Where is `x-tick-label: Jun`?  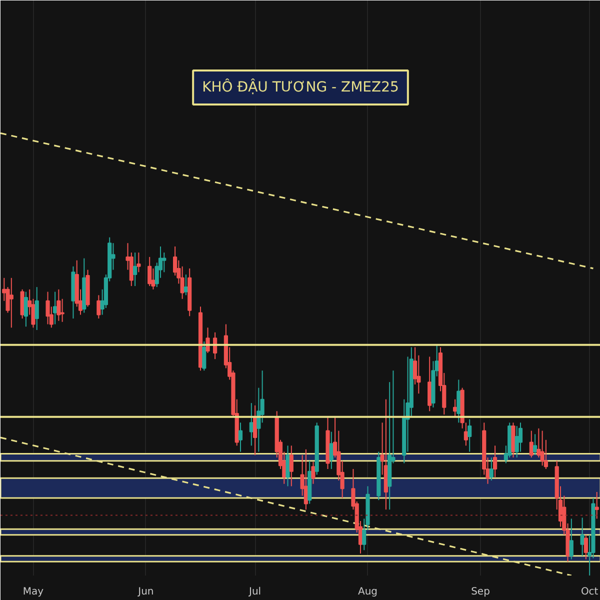 x-tick-label: Jun is located at coordinates (145, 592).